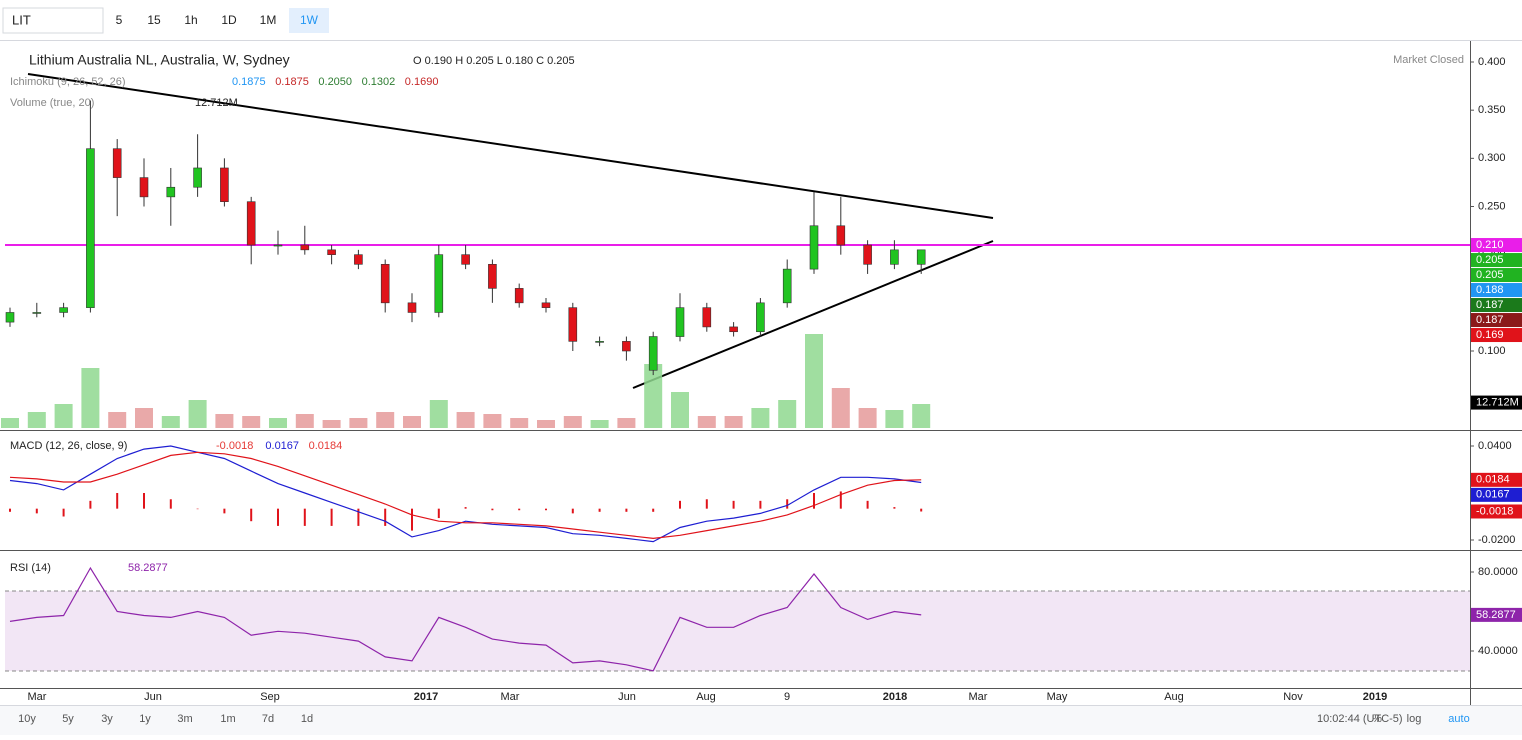  What do you see at coordinates (1492, 158) in the screenshot?
I see `y-tick-label: 0.300` at bounding box center [1492, 158].